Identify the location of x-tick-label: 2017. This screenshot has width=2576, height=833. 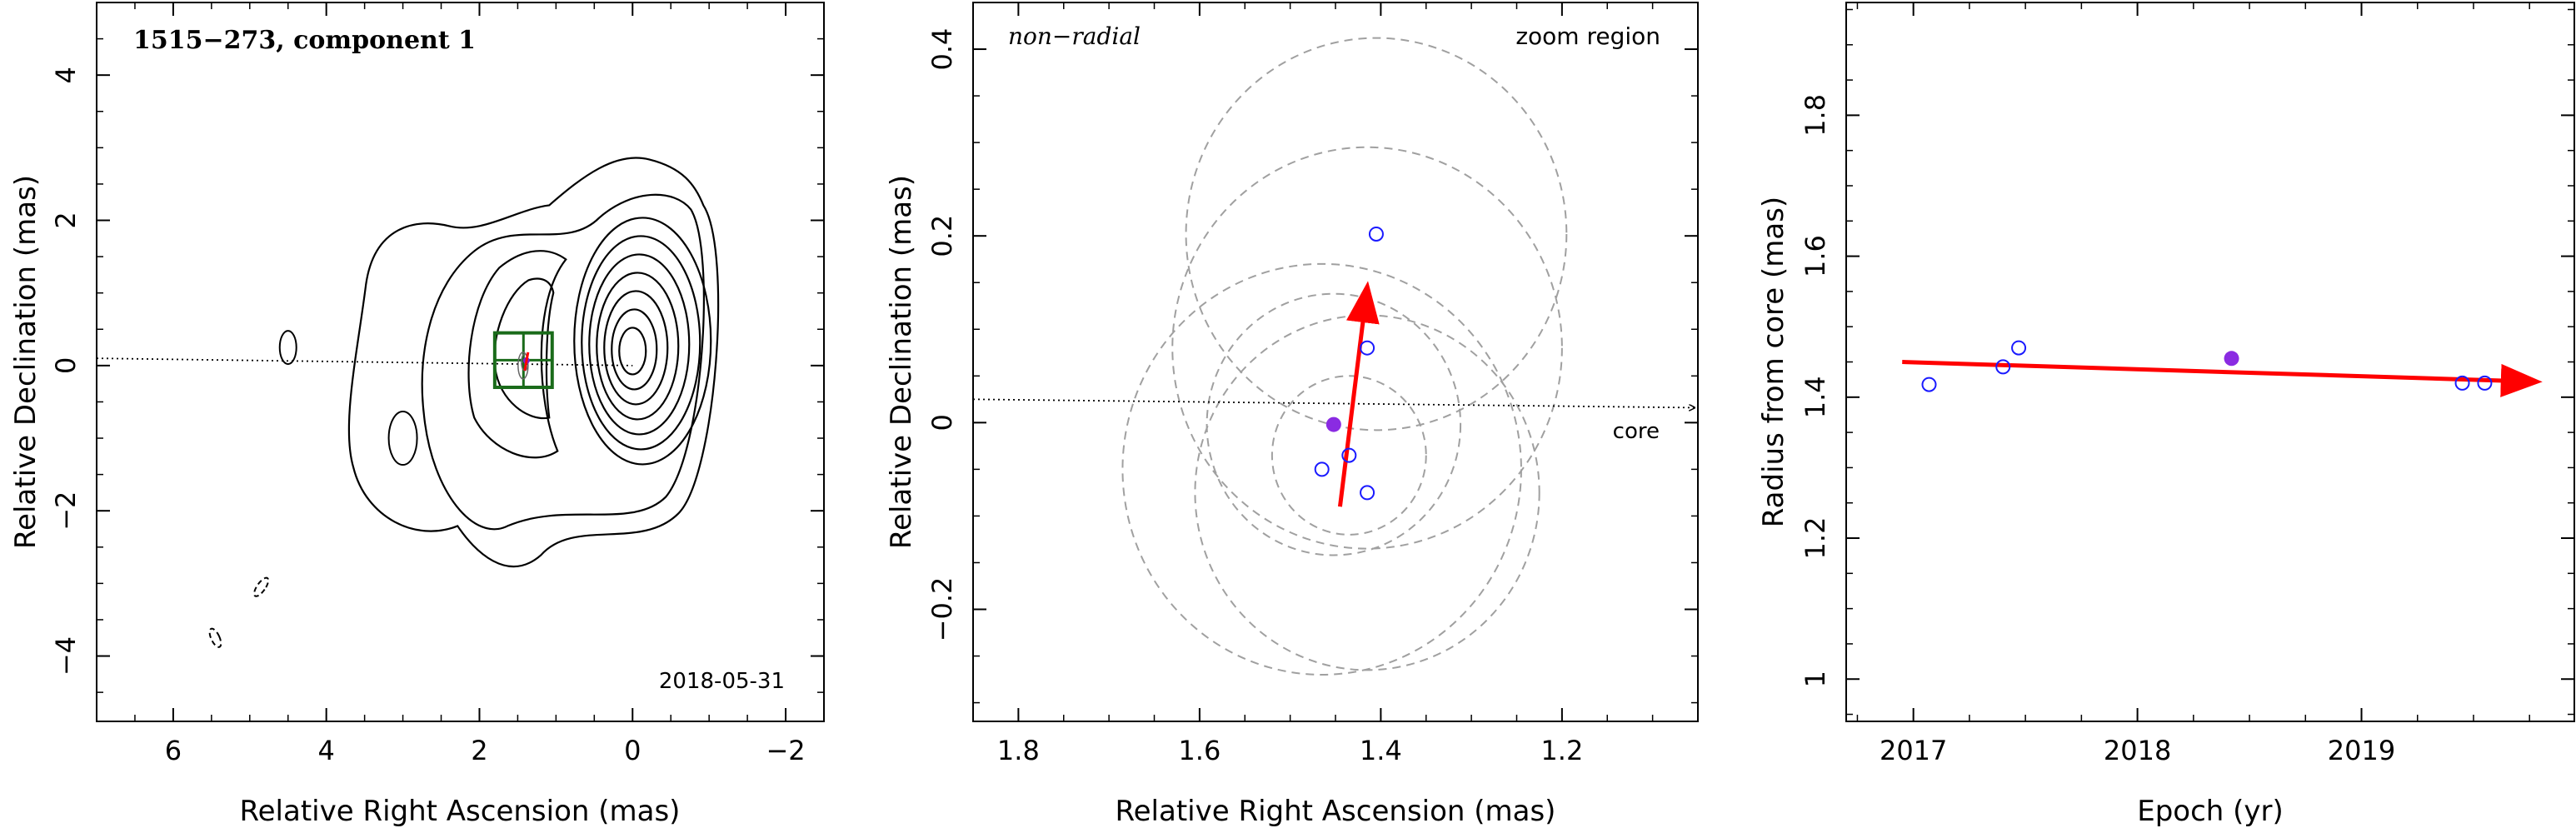
(1913, 750).